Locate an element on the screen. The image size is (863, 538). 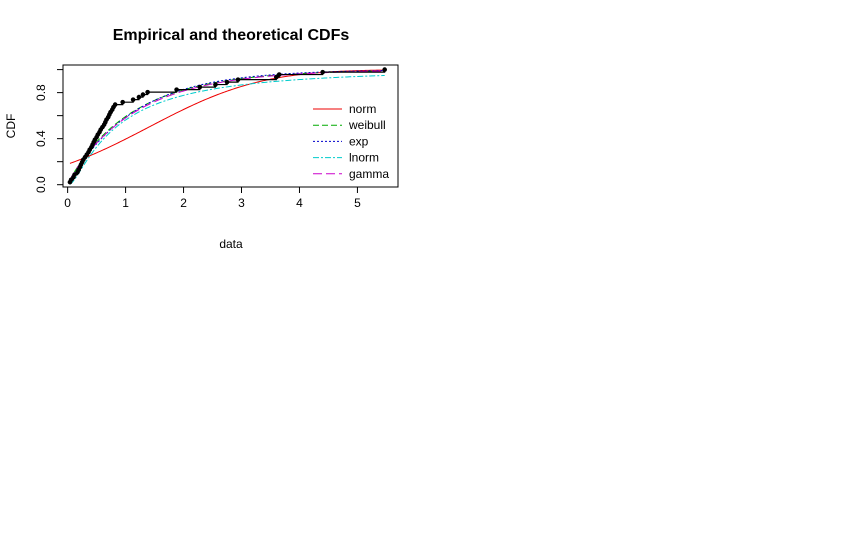
legend-label-norm: norm is located at coordinates (362, 109).